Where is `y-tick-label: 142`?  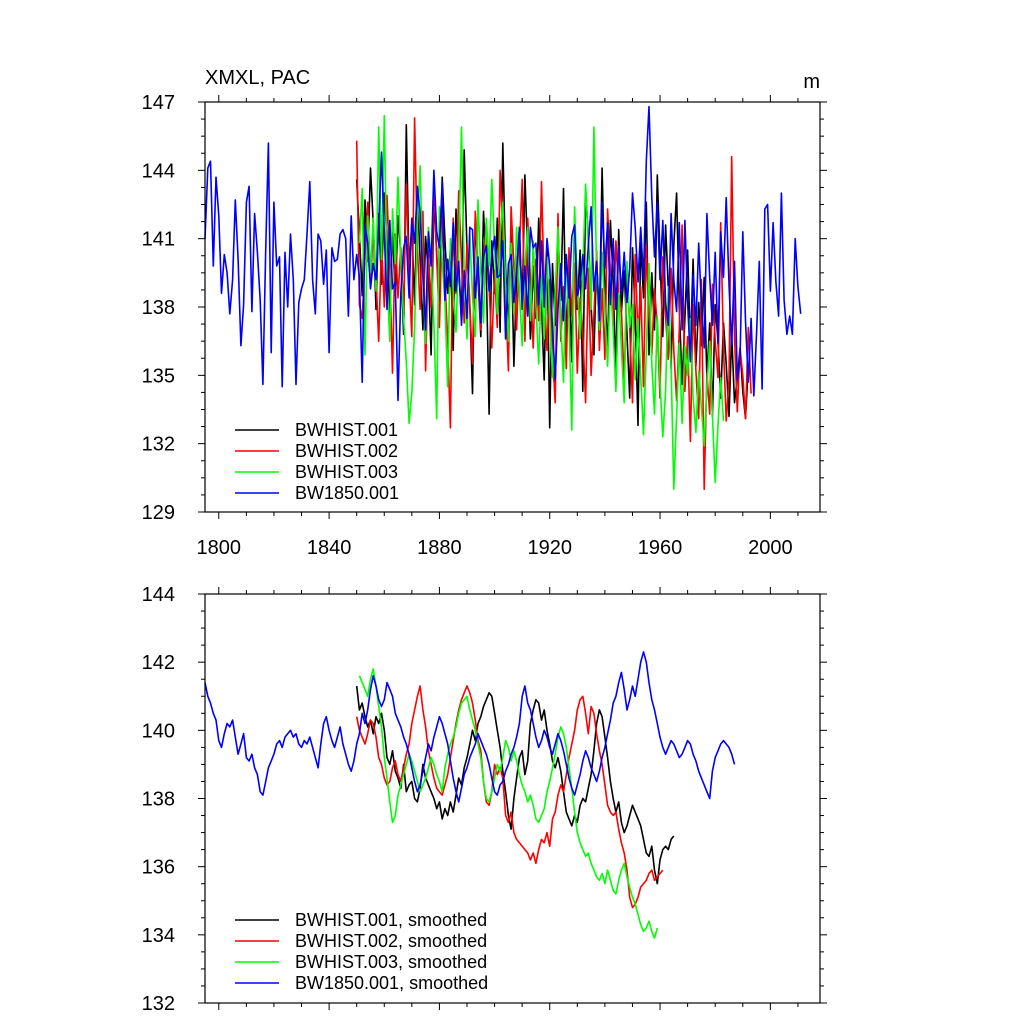 y-tick-label: 142 is located at coordinates (158, 663).